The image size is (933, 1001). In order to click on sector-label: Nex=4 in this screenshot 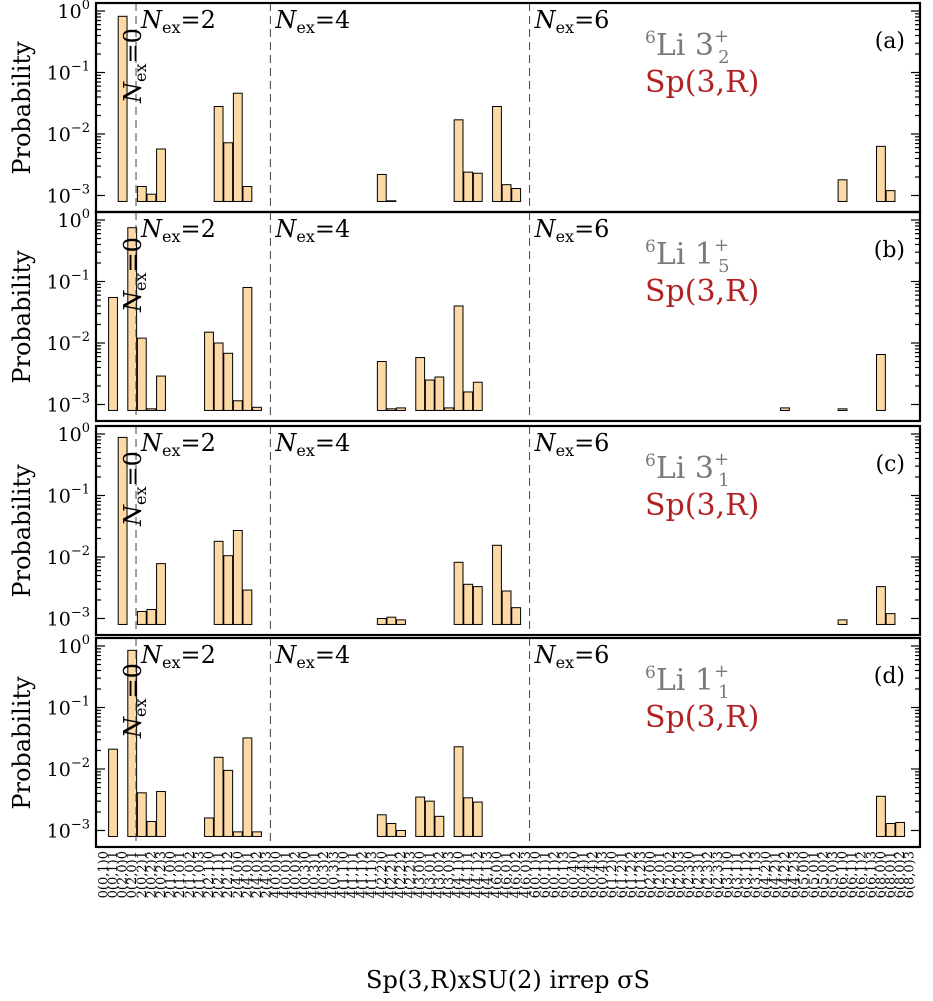, I will do `click(312, 21)`.